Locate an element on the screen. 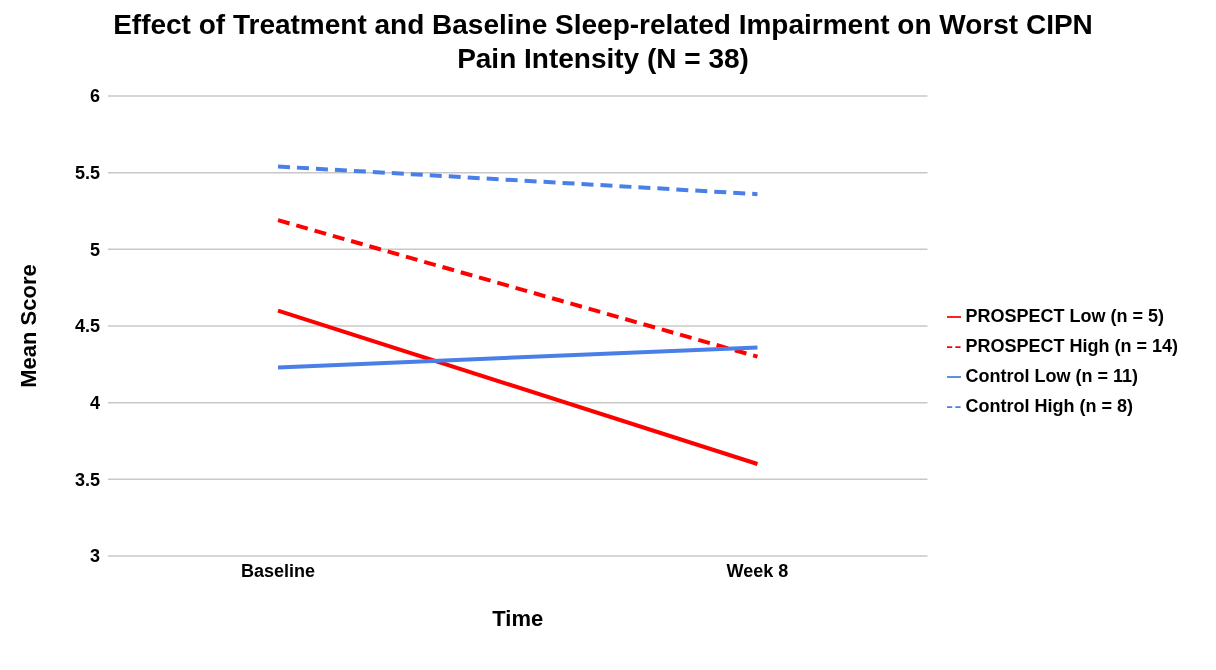  y-axis-title: Mean Score is located at coordinates (28, 326).